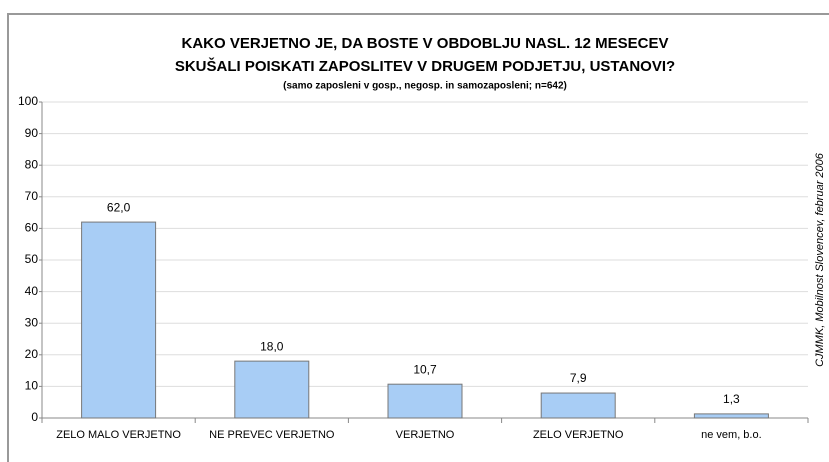 The width and height of the screenshot is (829, 462). Describe the element at coordinates (32, 291) in the screenshot. I see `y-tick-label: 40` at that location.